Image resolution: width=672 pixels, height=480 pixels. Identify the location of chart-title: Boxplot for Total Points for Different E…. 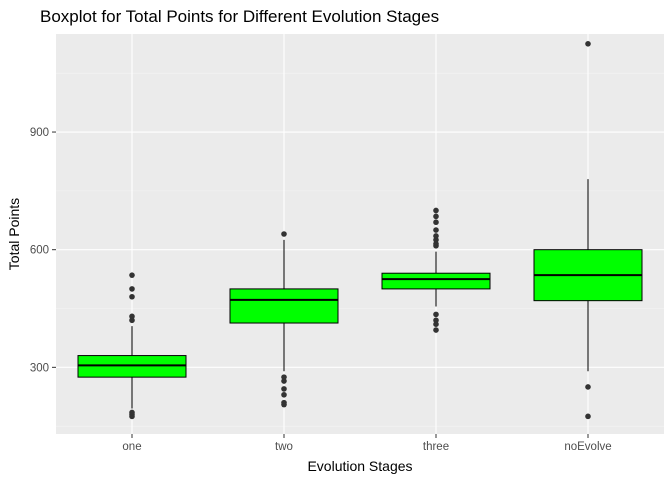
(239, 16).